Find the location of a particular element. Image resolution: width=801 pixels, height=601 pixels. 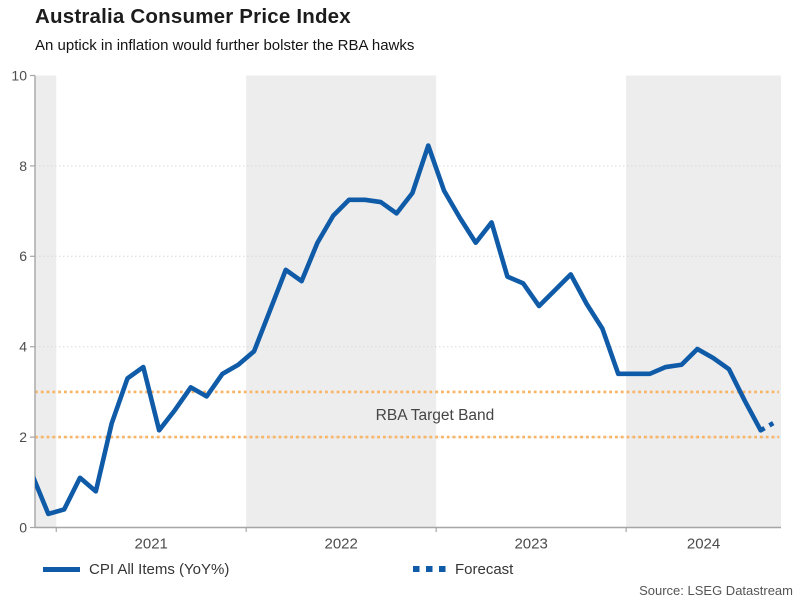

legend-label-forecast: Forecast is located at coordinates (484, 569).